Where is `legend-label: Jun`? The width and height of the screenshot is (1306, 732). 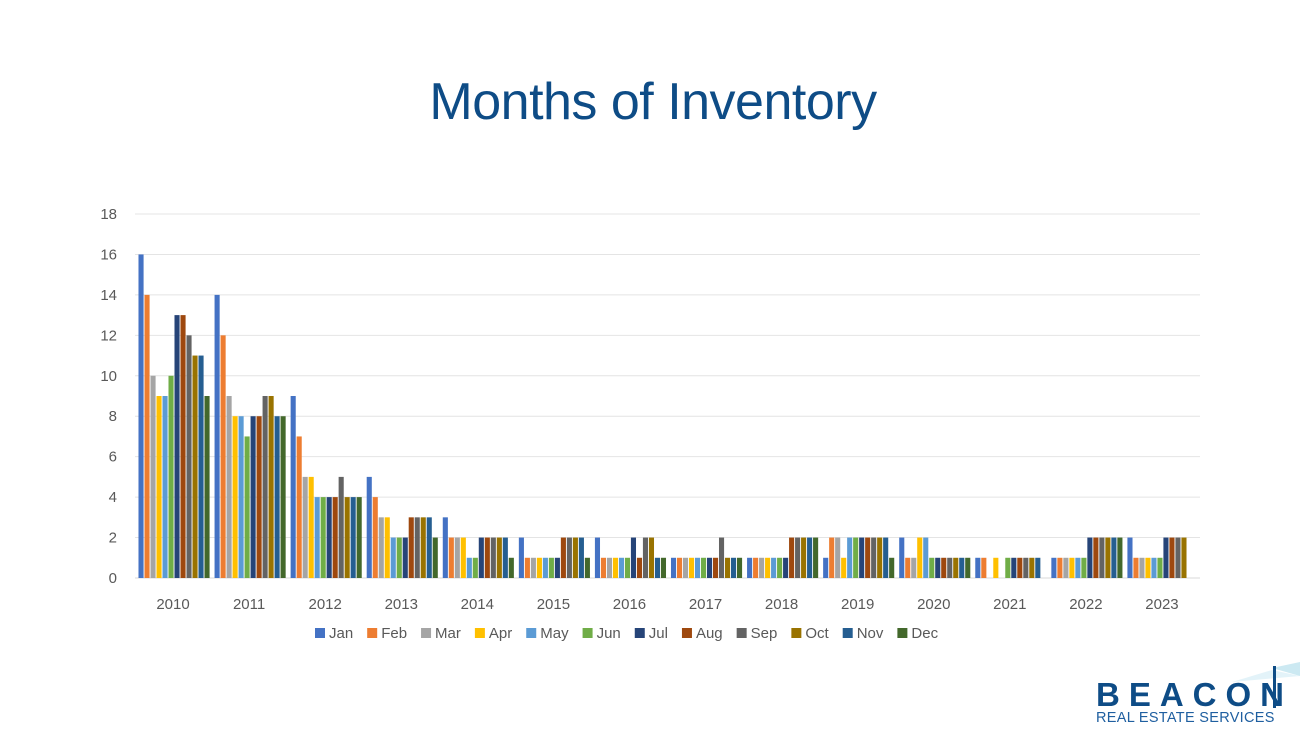 legend-label: Jun is located at coordinates (609, 633).